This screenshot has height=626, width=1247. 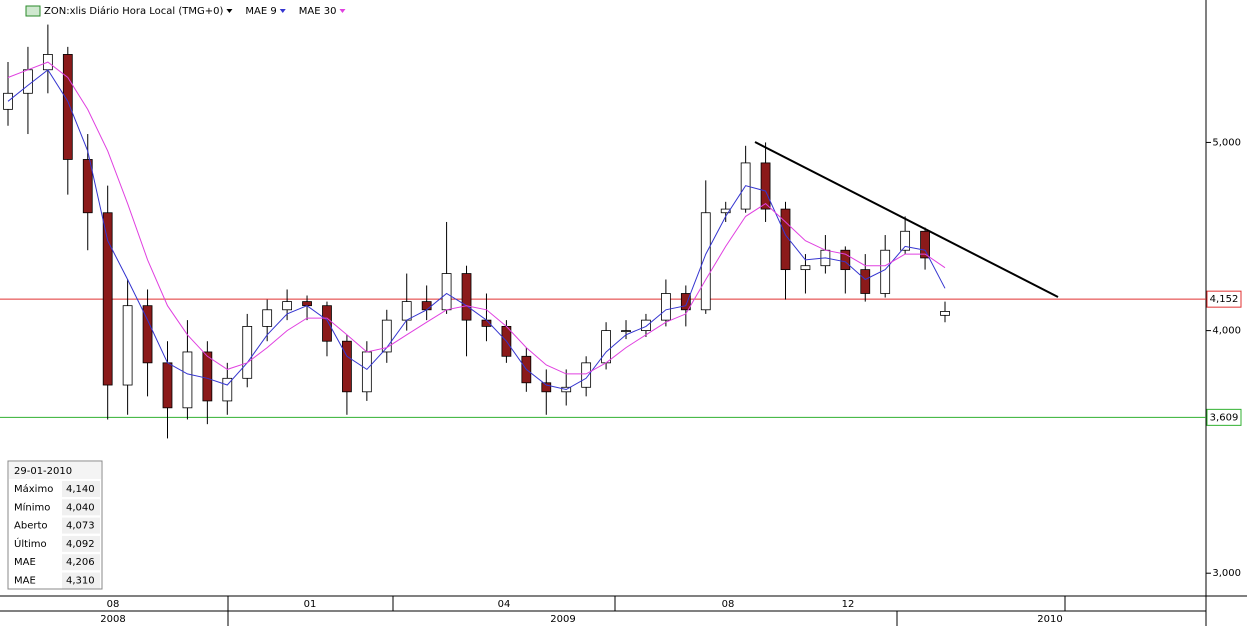 I want to click on info-value: 4,040, so click(x=80, y=507).